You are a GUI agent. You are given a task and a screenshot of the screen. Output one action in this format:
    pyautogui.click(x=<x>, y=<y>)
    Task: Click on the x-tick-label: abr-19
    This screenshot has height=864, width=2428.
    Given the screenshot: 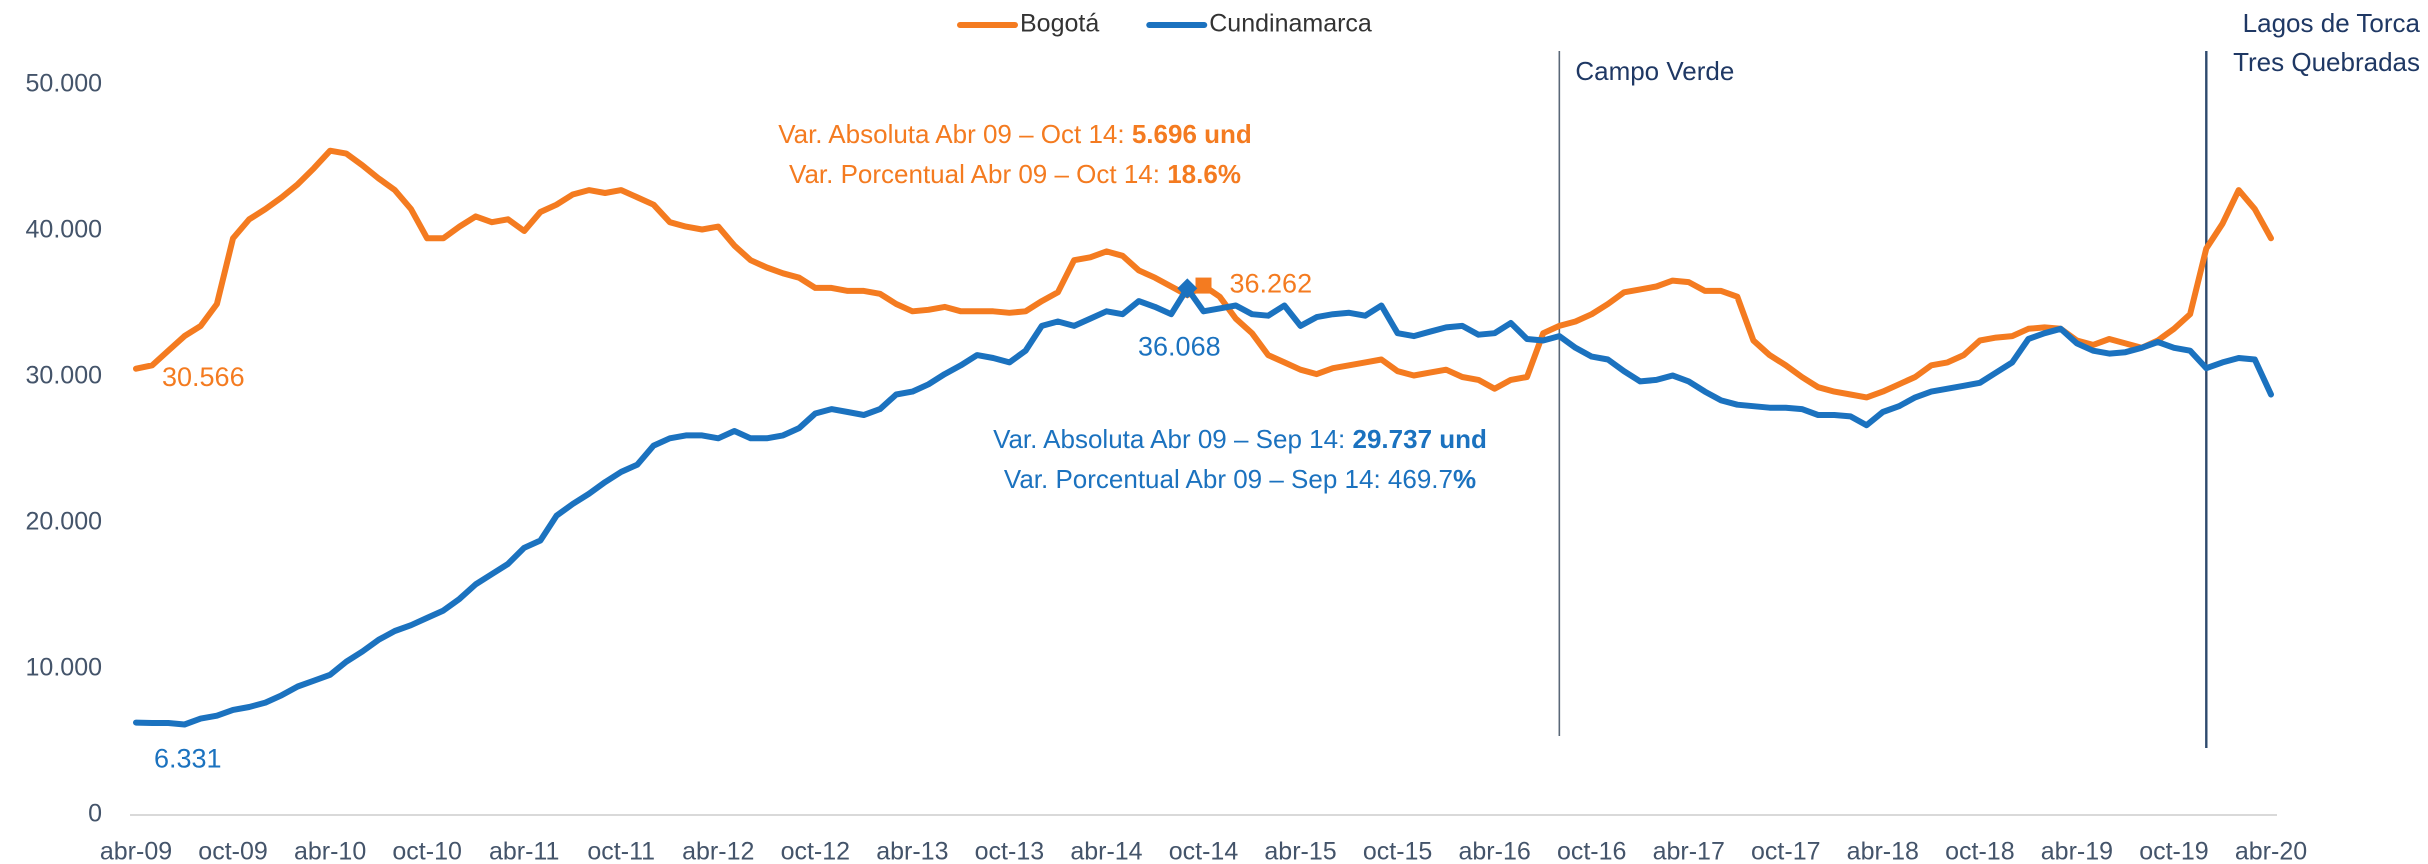 What is the action you would take?
    pyautogui.click(x=2077, y=851)
    